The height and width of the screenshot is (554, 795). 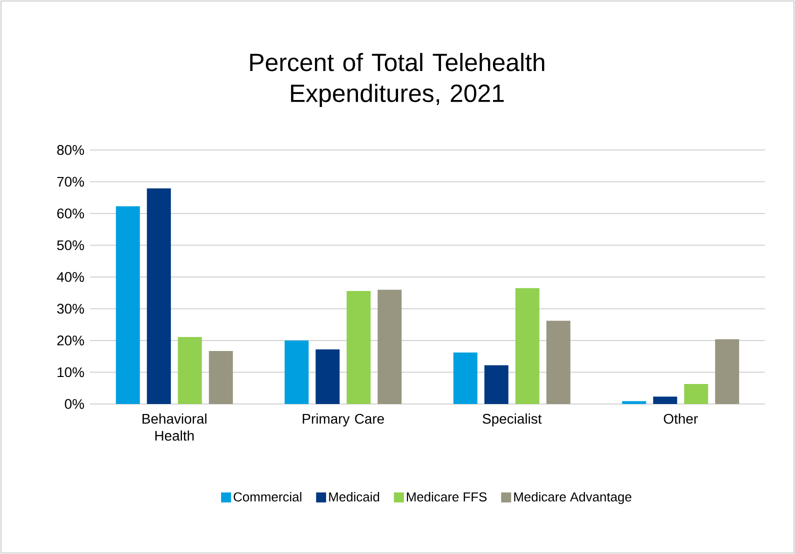 I want to click on y-tick-label: 40%, so click(x=70, y=277).